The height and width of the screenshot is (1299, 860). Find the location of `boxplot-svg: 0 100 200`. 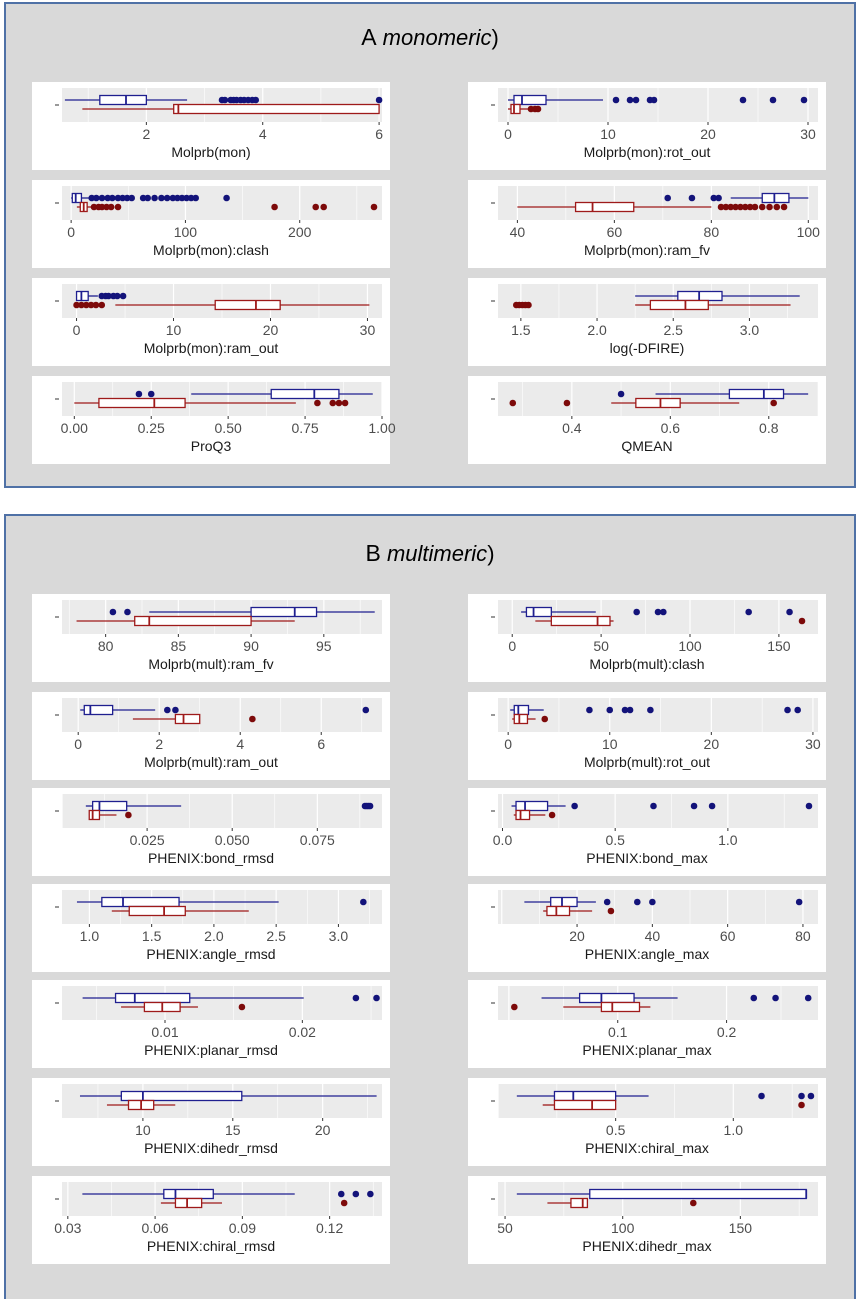

boxplot-svg: 0 100 200 is located at coordinates (218, 213).